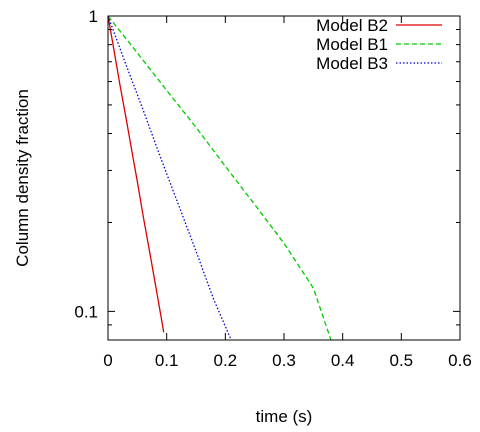 Image resolution: width=480 pixels, height=432 pixels. I want to click on y-axis-label: Column density fraction, so click(22, 178).